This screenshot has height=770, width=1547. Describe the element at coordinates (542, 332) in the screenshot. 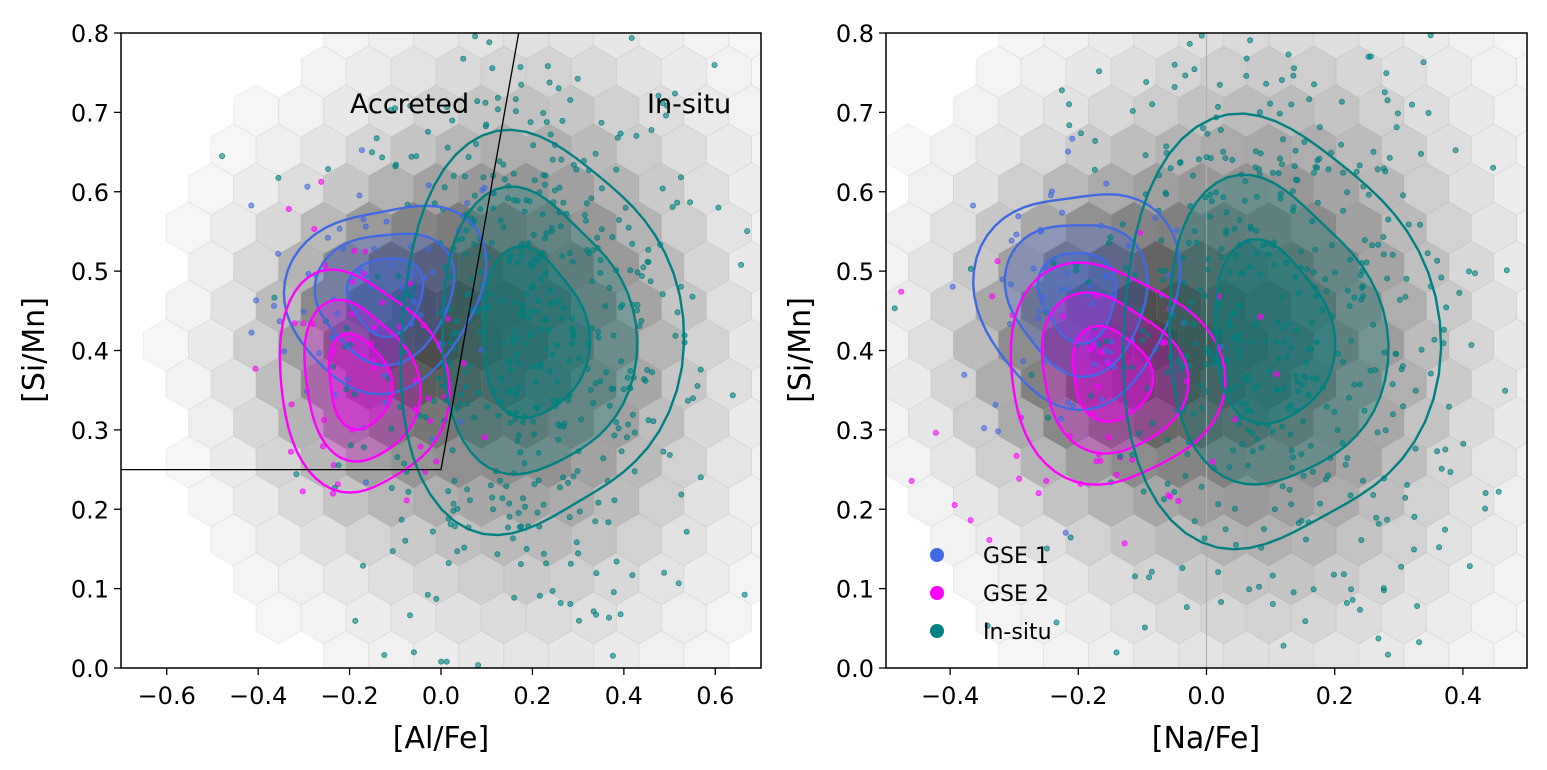

I see `kde-contour-in-situ` at that location.